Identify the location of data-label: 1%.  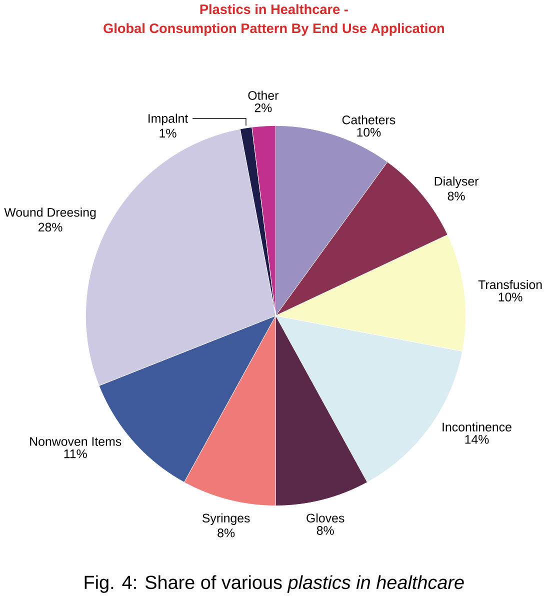
(168, 133).